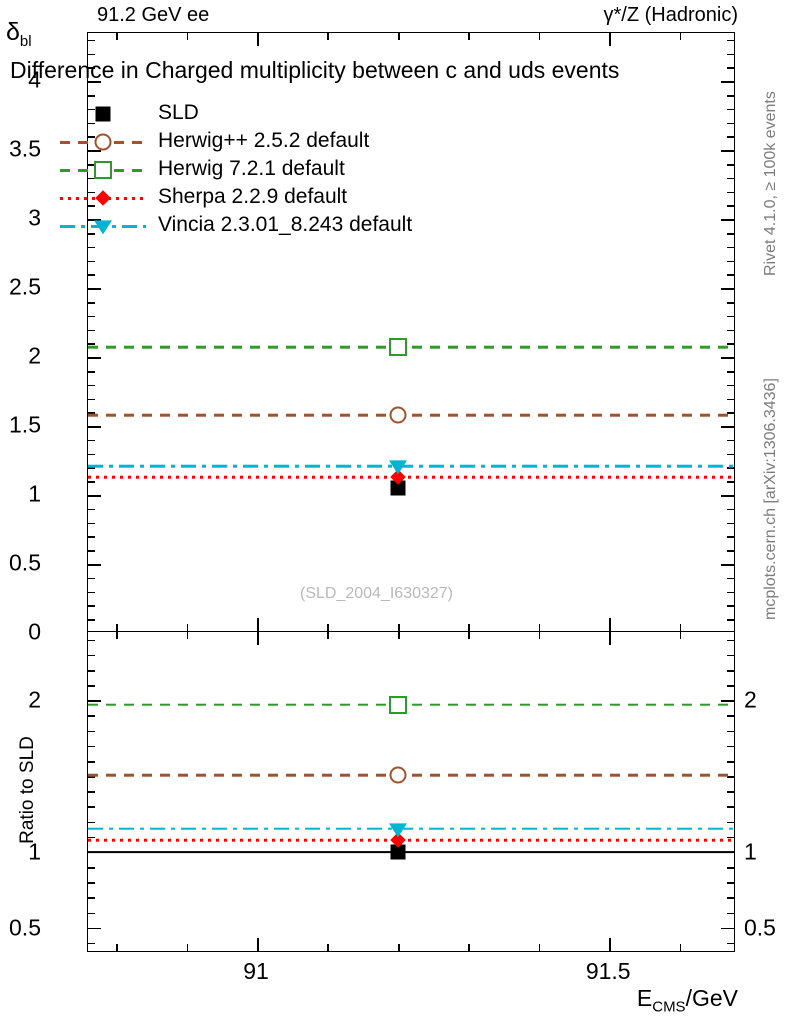 Image resolution: width=786 pixels, height=1024 pixels. I want to click on y-axis-tick-label: 3.5, so click(25, 148).